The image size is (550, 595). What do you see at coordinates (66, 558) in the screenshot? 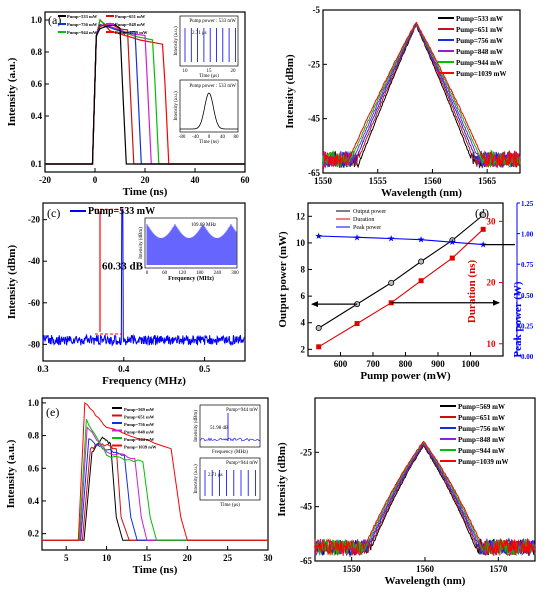
I see `x-tick-label: 5` at bounding box center [66, 558].